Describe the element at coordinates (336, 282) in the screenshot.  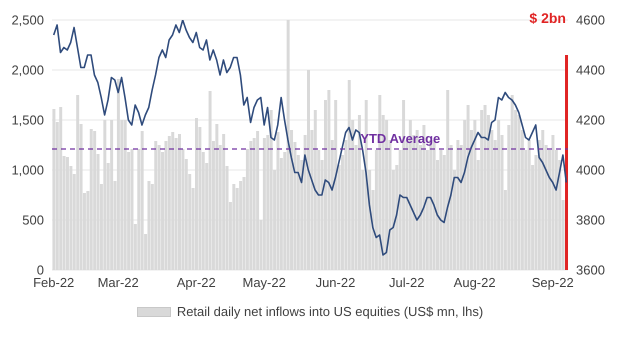
I see `x-tick-label: Jun-22` at that location.